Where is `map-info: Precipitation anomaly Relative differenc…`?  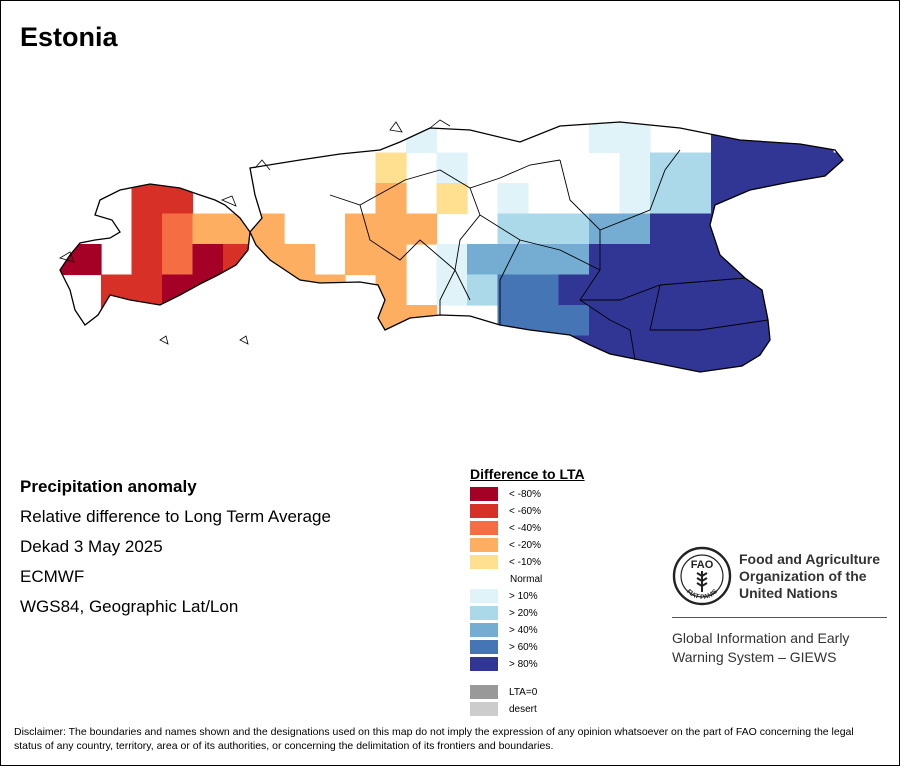 map-info: Precipitation anomaly Relative differenc… is located at coordinates (175, 547).